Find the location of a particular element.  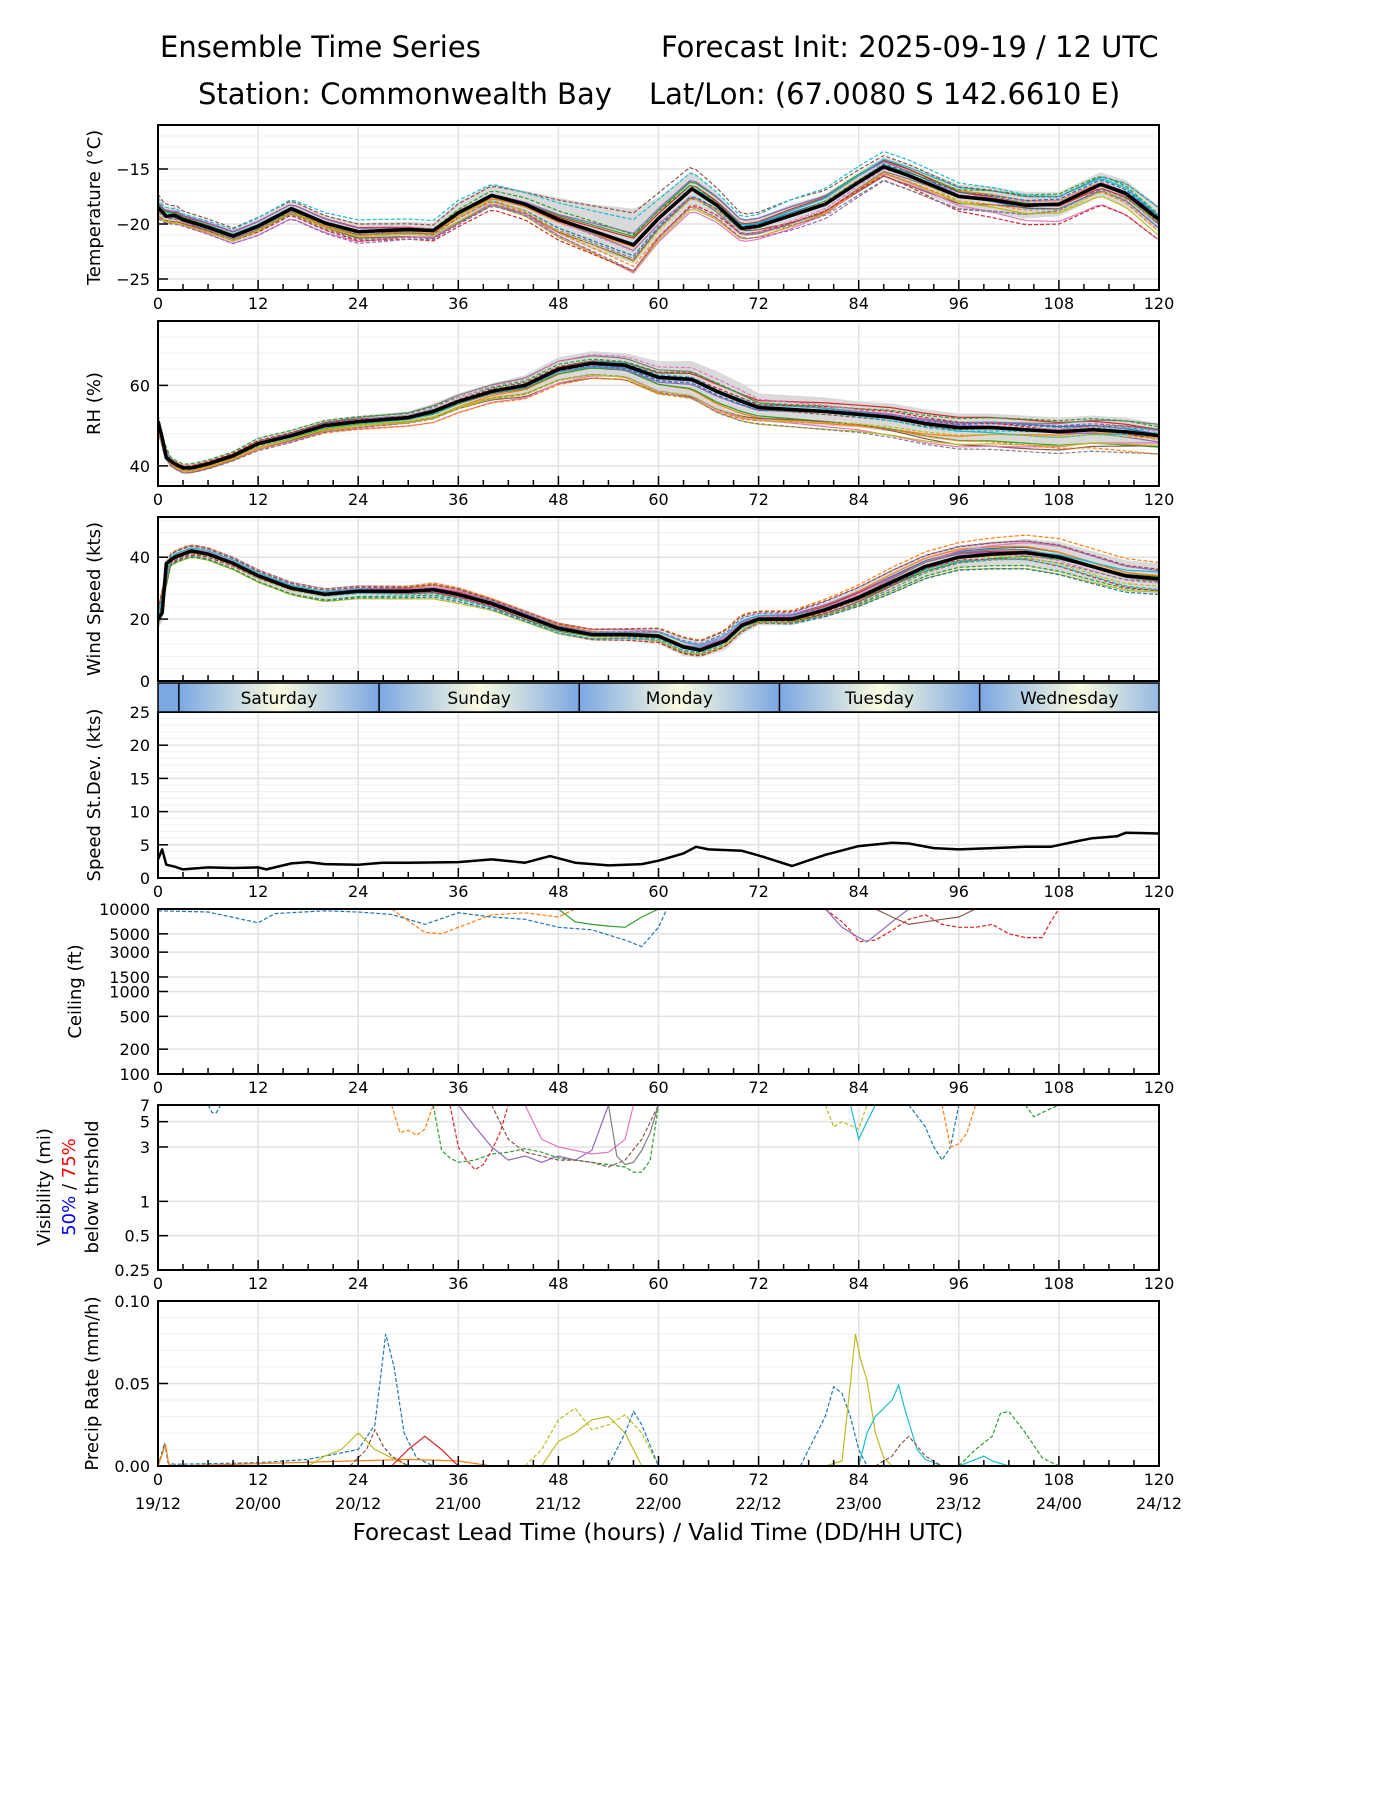

y-tick-label: 1000 is located at coordinates (129, 992).